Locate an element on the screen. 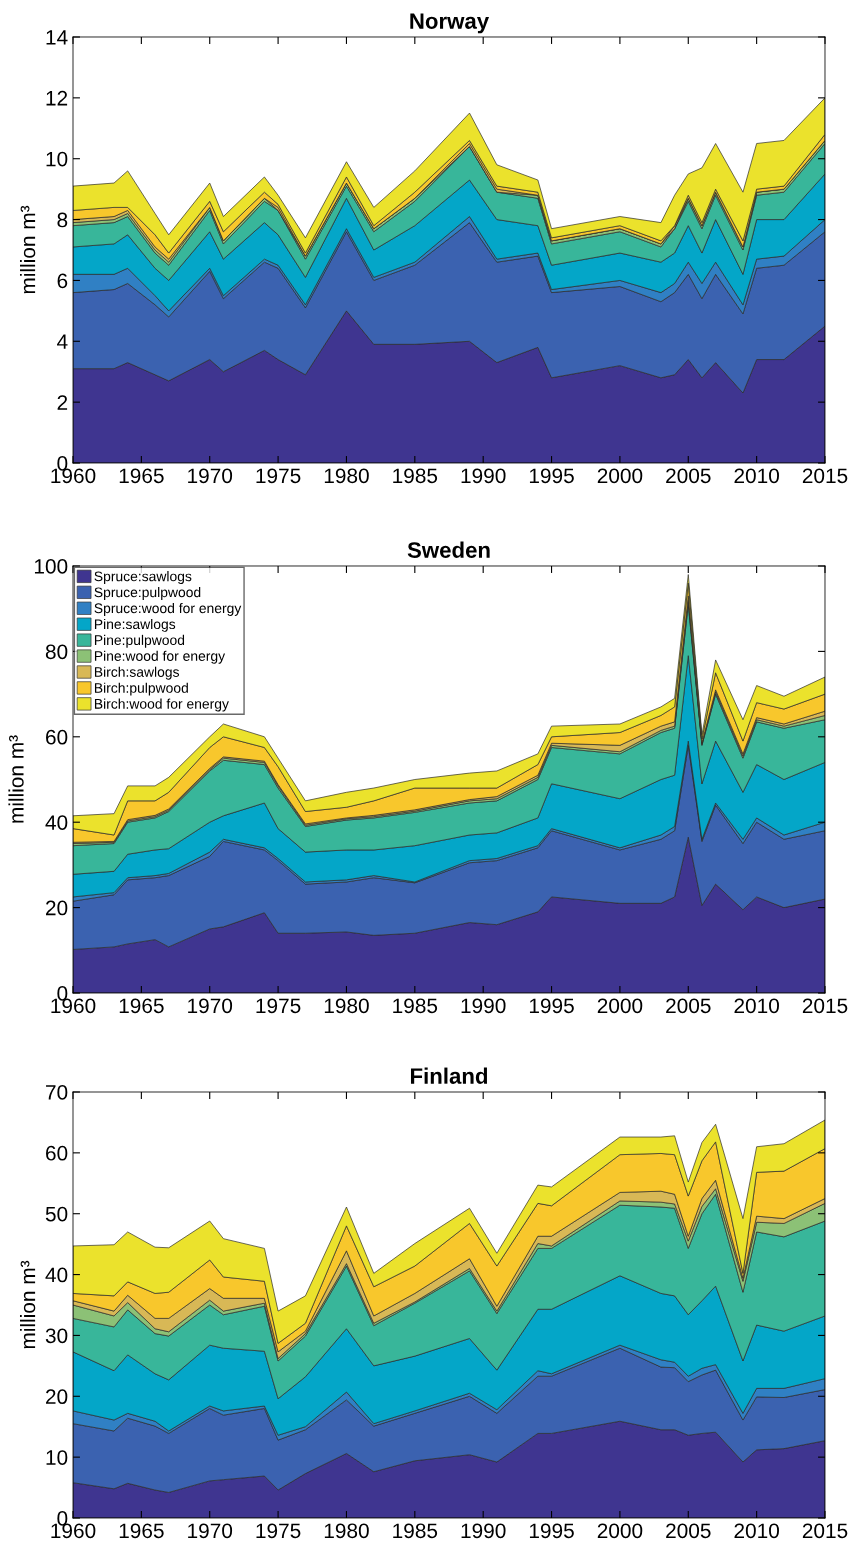 This screenshot has width=854, height=1561. y-tick-label: 8 is located at coordinates (62, 220).